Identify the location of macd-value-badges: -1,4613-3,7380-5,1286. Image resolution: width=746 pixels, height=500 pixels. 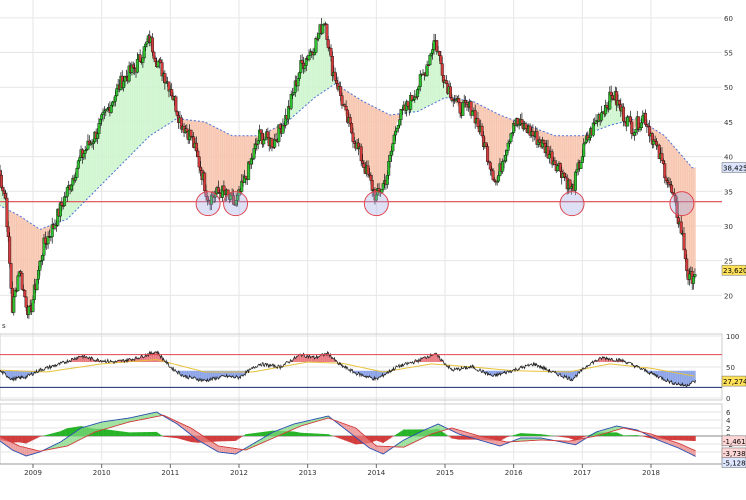
(733, 451).